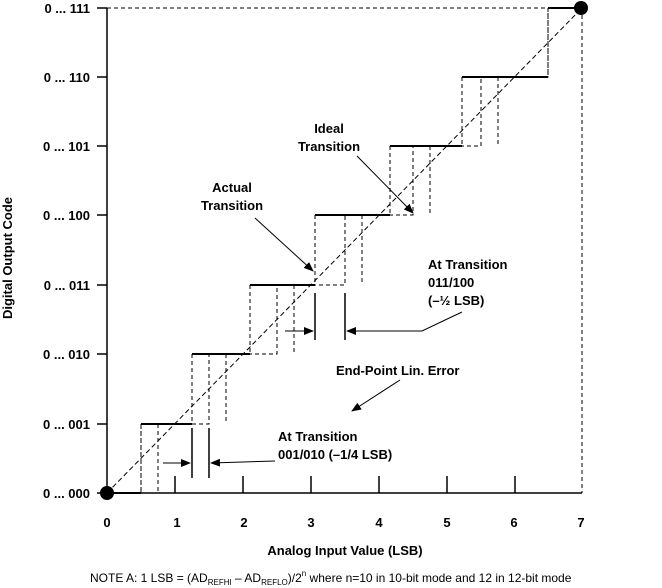 This screenshot has height=588, width=662. Describe the element at coordinates (200, 453) in the screenshot. I see `transition-001-010-markers` at that location.